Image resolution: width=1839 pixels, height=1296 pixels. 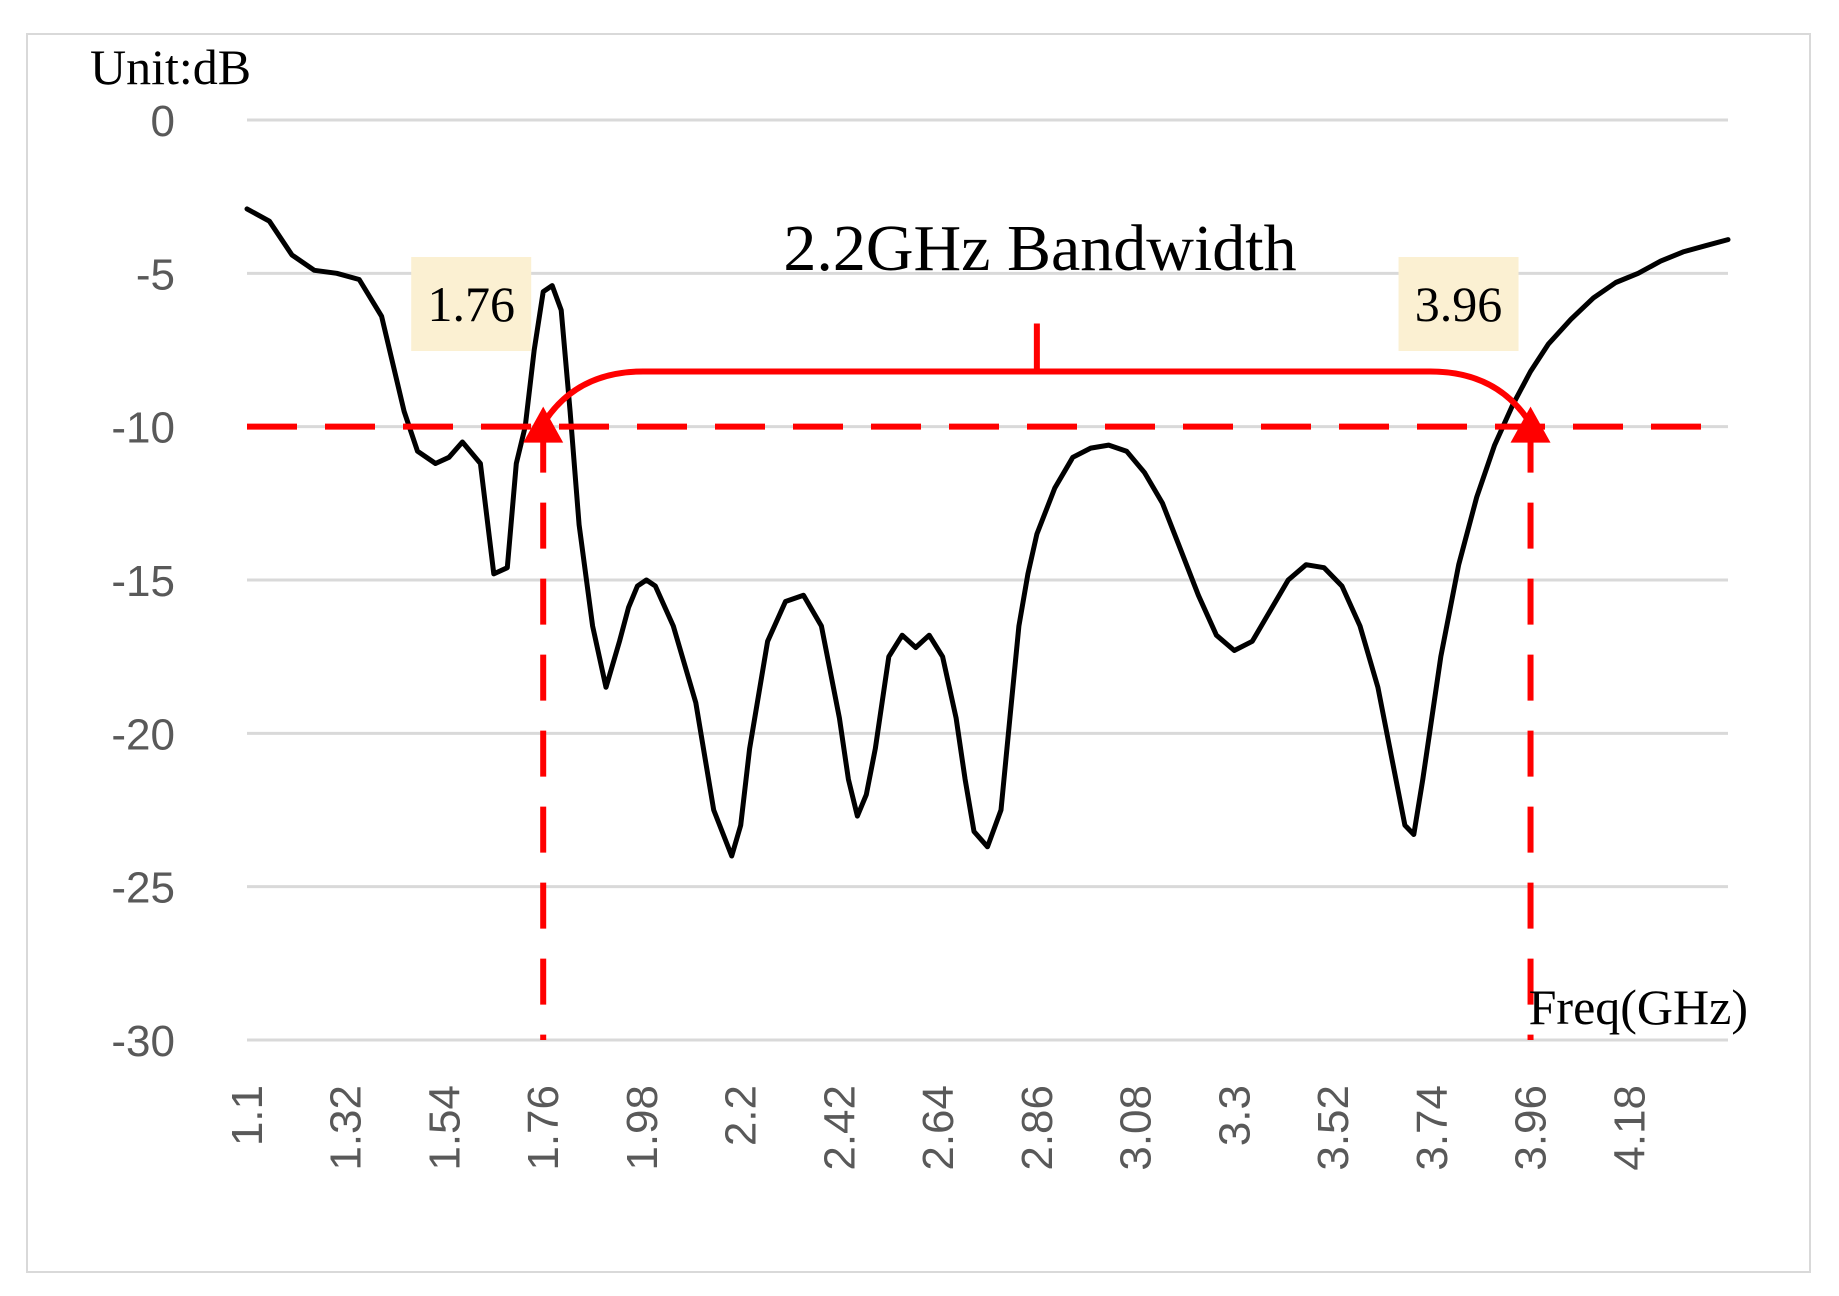 What do you see at coordinates (543, 1128) in the screenshot?
I see `x-tick-label: 1.76` at bounding box center [543, 1128].